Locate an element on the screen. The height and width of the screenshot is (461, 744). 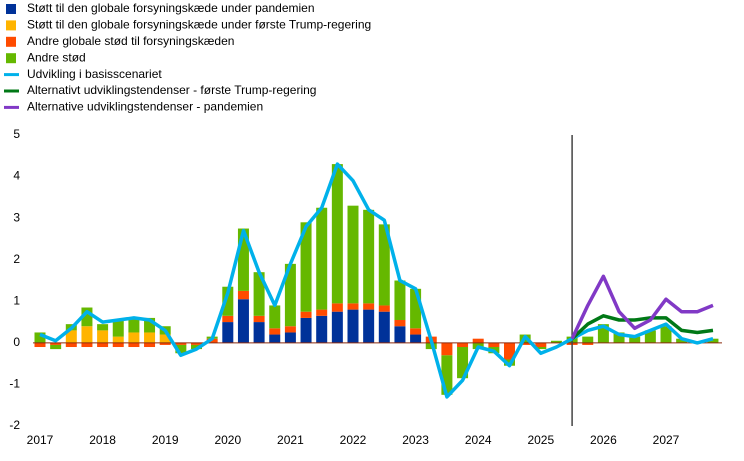
x-tick-label: 2018 is located at coordinates (102, 440).